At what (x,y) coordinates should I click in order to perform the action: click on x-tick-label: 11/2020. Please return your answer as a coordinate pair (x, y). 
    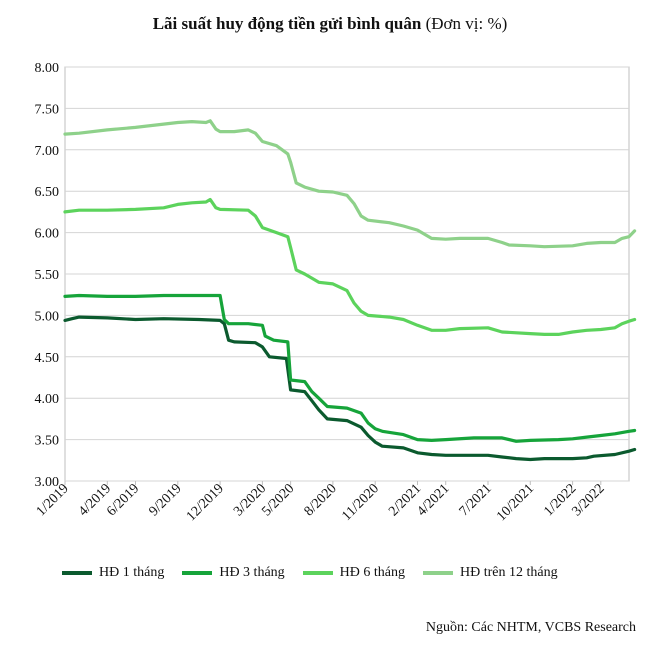
    Looking at the image, I should click on (360, 502).